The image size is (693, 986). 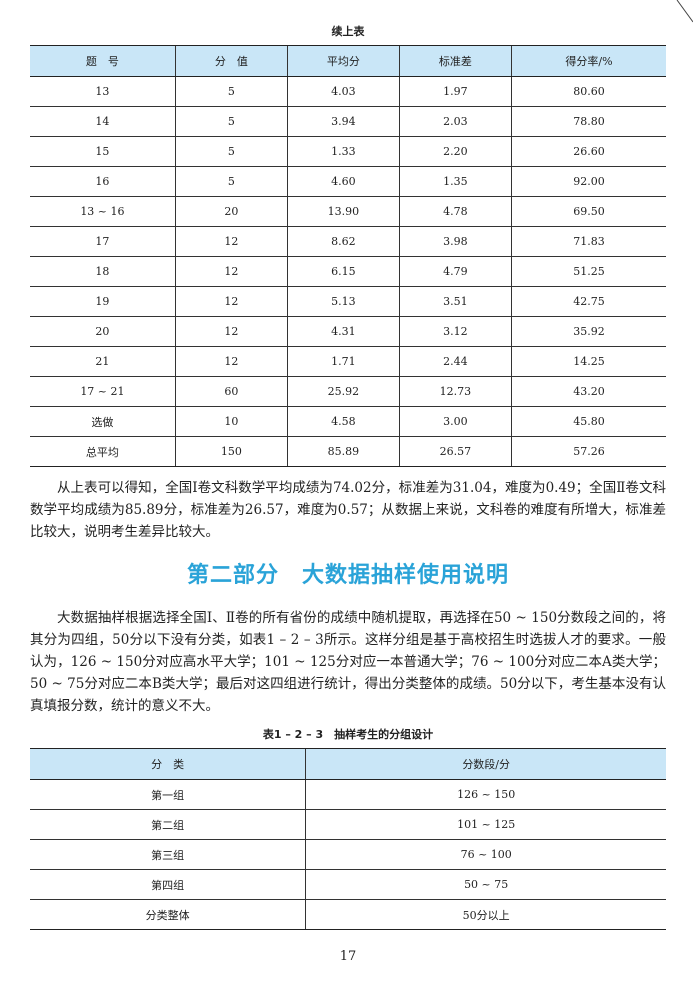 I want to click on table2-caption: 表1 – 2 – 3 抽样考生的分组设计, so click(x=348, y=734).